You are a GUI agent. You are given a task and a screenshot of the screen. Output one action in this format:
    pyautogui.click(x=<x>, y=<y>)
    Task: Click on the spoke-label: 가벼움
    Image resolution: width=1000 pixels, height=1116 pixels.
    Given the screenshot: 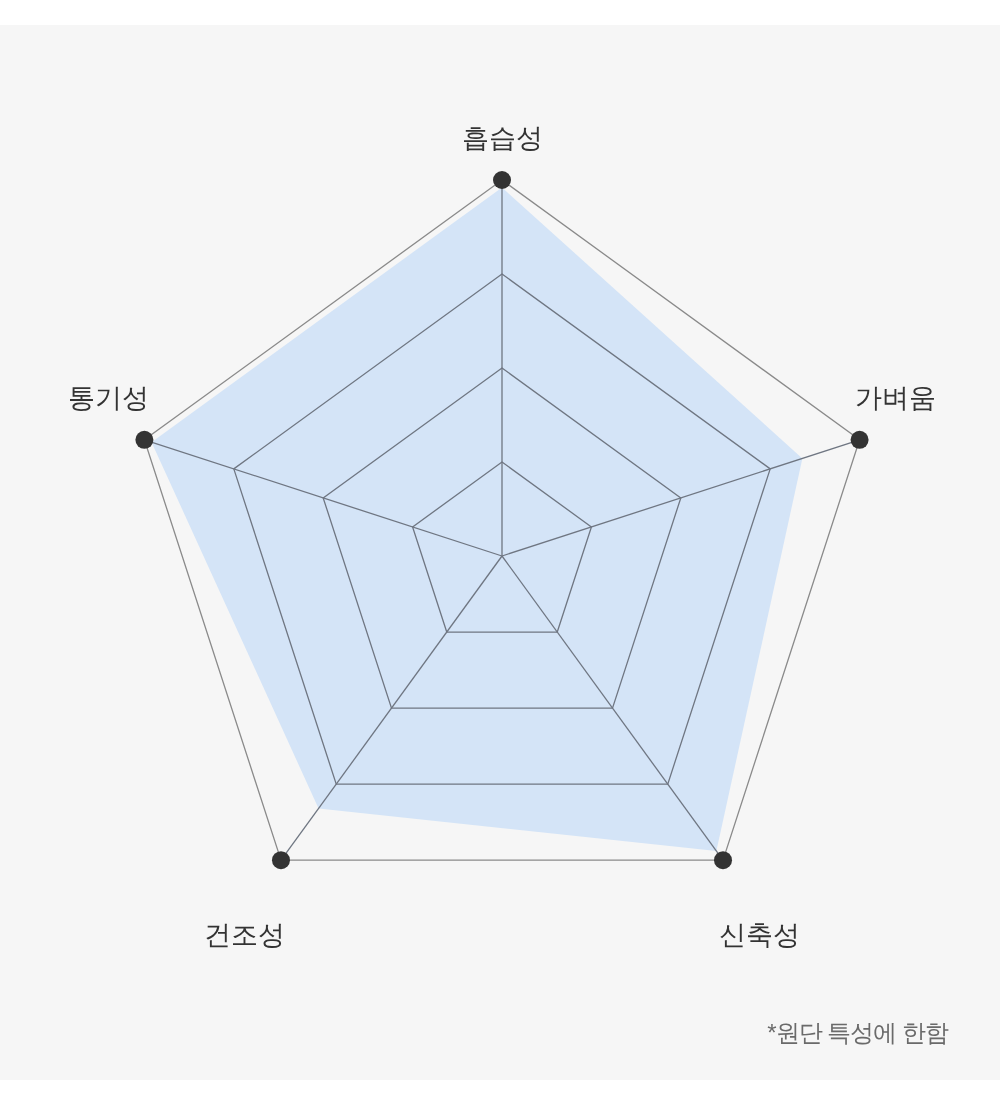 What is the action you would take?
    pyautogui.click(x=896, y=397)
    